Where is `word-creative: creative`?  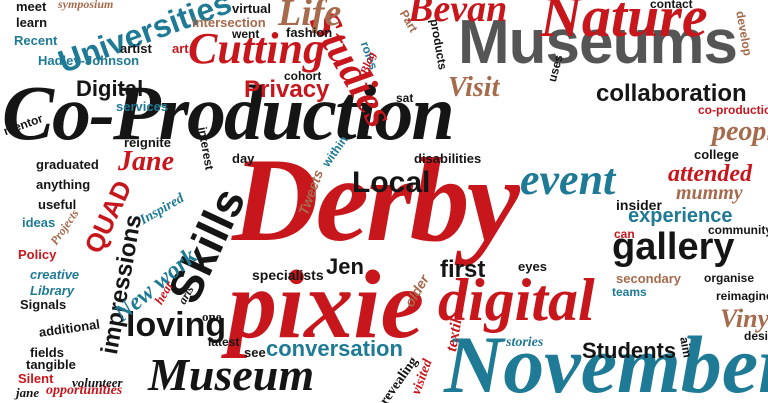
word-creative: creative is located at coordinates (55, 274).